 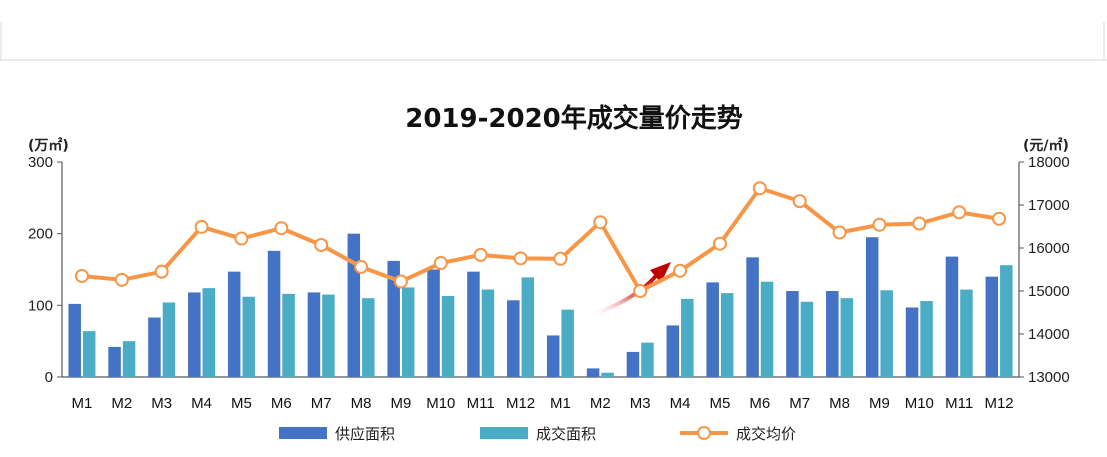 I want to click on right-tick-label: 18000, so click(x=1049, y=162).